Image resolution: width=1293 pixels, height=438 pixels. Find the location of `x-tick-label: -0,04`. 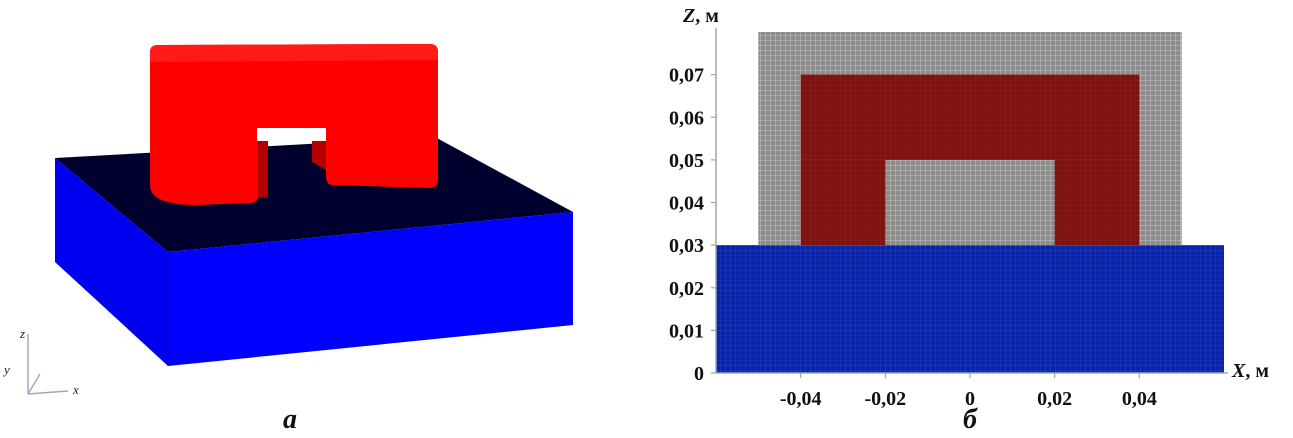

x-tick-label: -0,04 is located at coordinates (801, 399).